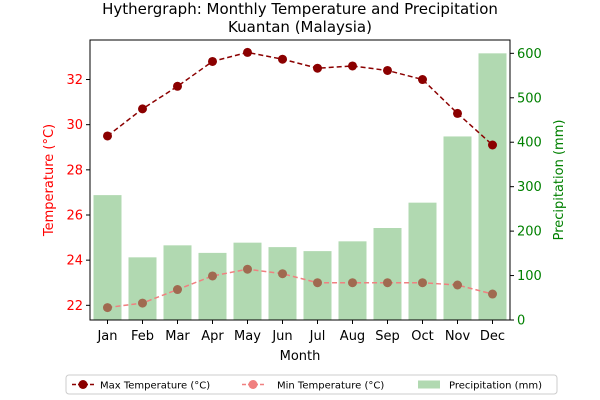  I want to click on x-tick-label: Dec, so click(492, 336).